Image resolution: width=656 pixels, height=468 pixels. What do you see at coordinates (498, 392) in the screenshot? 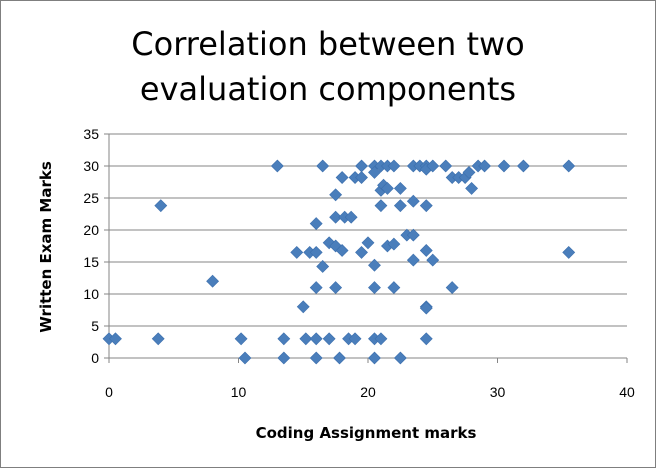
I see `x-tick-label: 30` at bounding box center [498, 392].